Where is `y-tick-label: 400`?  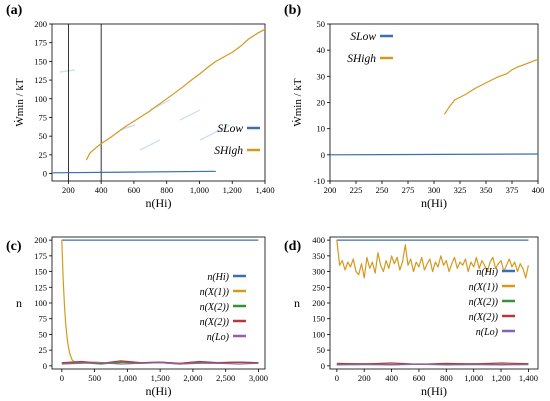 y-tick-label: 400 is located at coordinates (318, 240).